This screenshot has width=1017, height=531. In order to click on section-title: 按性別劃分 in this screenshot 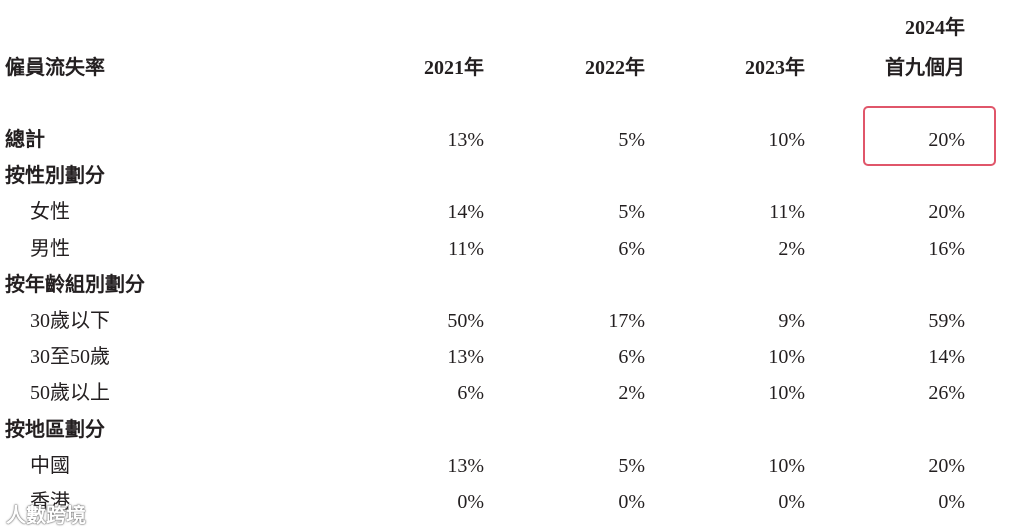, I will do `click(55, 176)`.